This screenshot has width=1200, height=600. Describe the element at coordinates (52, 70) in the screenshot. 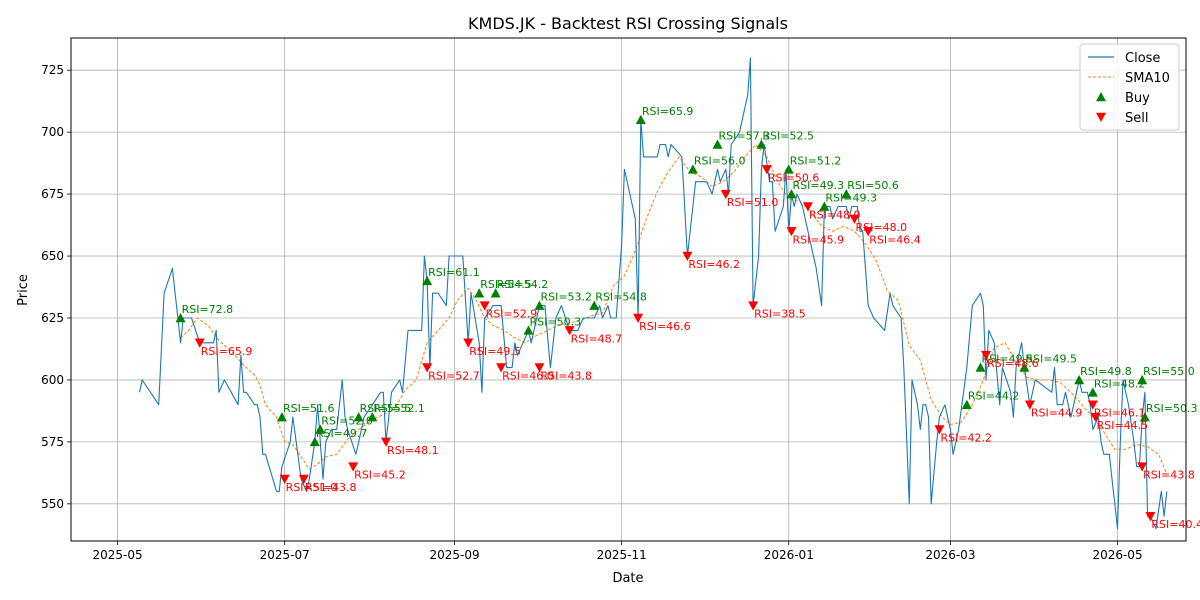

I see `y-tick-label: 725` at that location.